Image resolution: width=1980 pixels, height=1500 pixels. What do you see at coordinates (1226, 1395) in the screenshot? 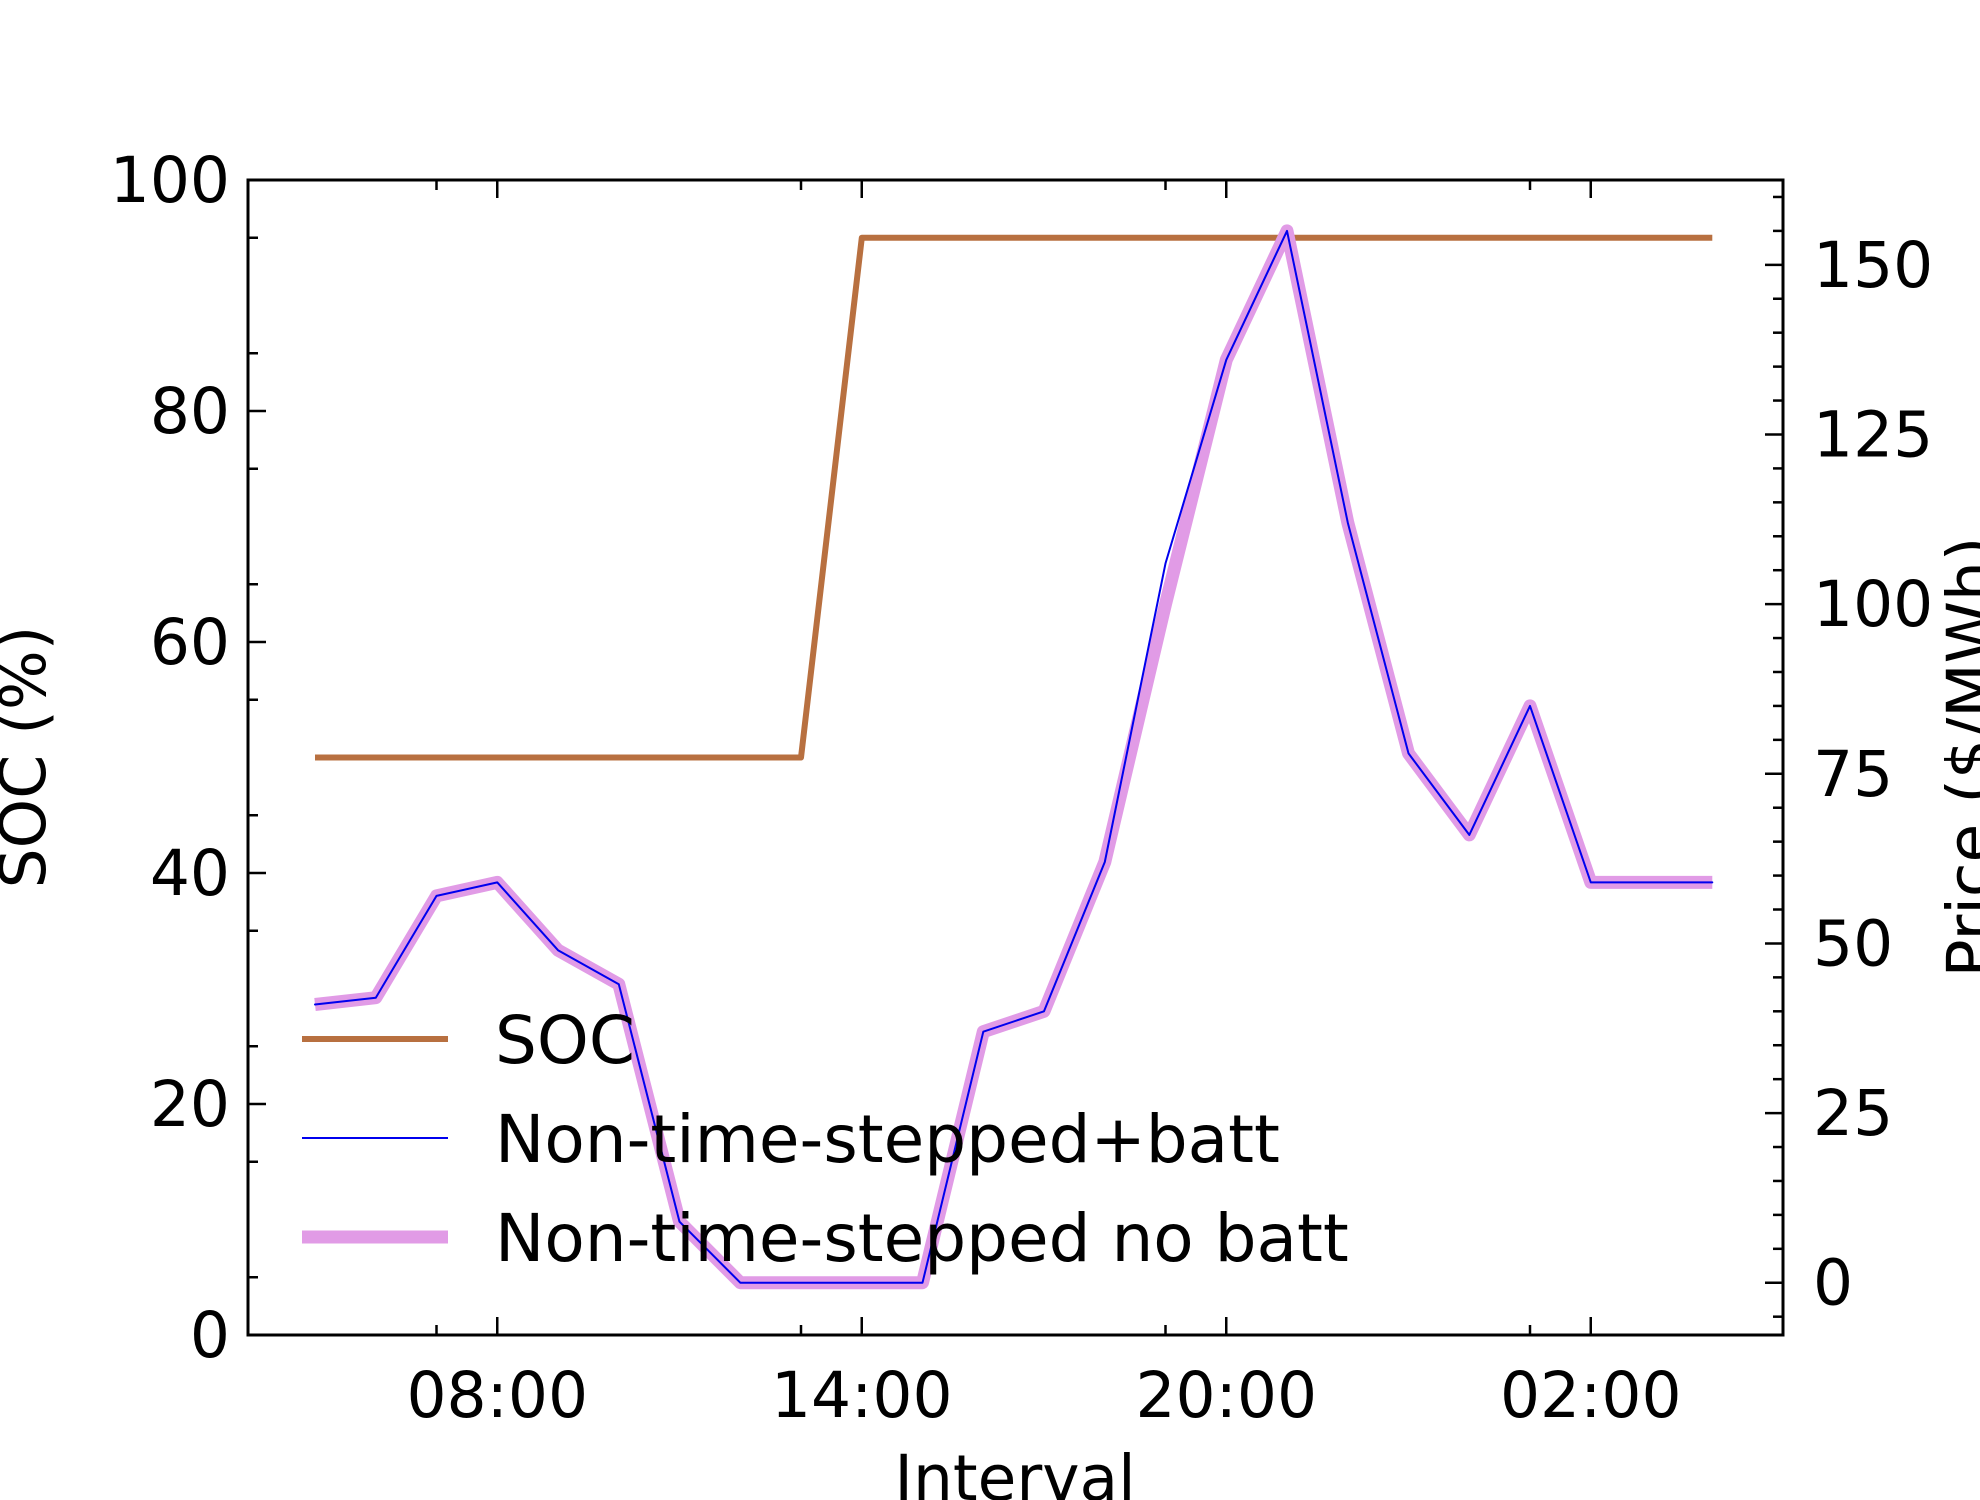
I see `x-tick-label: 20:00` at bounding box center [1226, 1395].